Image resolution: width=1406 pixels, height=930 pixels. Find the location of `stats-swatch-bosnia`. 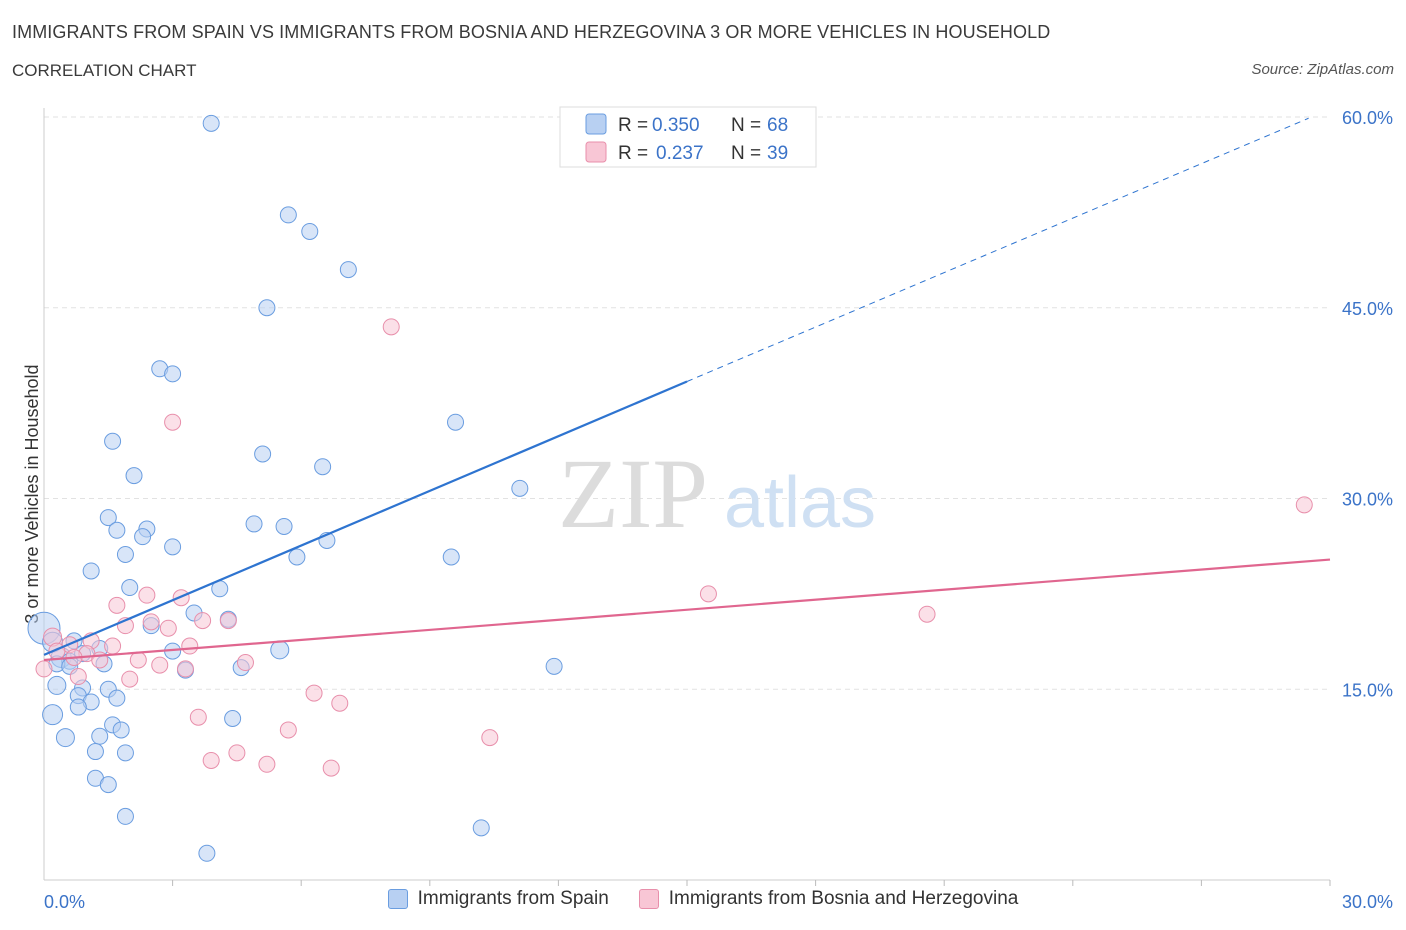

stats-swatch-bosnia is located at coordinates (596, 152).